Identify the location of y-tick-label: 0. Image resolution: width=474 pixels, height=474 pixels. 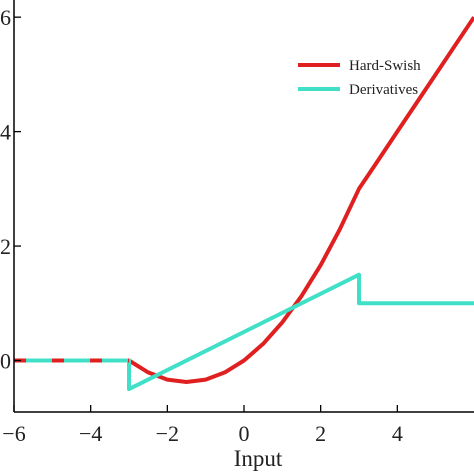
(5, 361).